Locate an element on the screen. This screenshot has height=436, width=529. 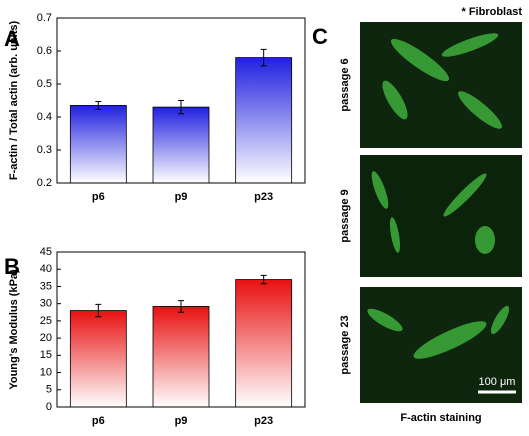
note: * Fibroblast is located at coordinates (491, 12).